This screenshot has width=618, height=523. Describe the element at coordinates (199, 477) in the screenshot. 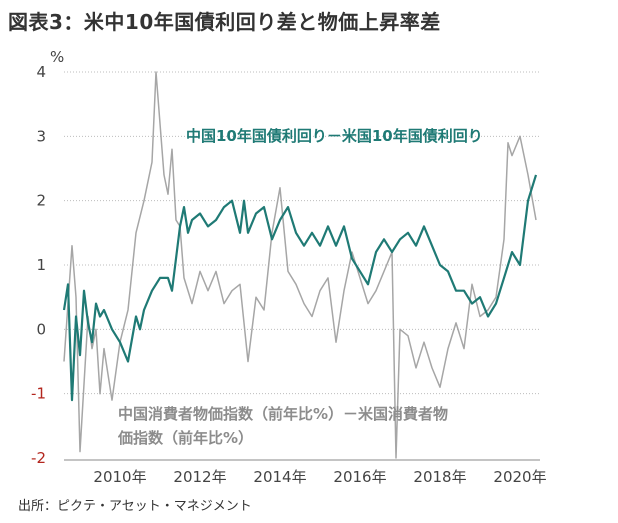

I see `x-tick-label: 2012年` at that location.